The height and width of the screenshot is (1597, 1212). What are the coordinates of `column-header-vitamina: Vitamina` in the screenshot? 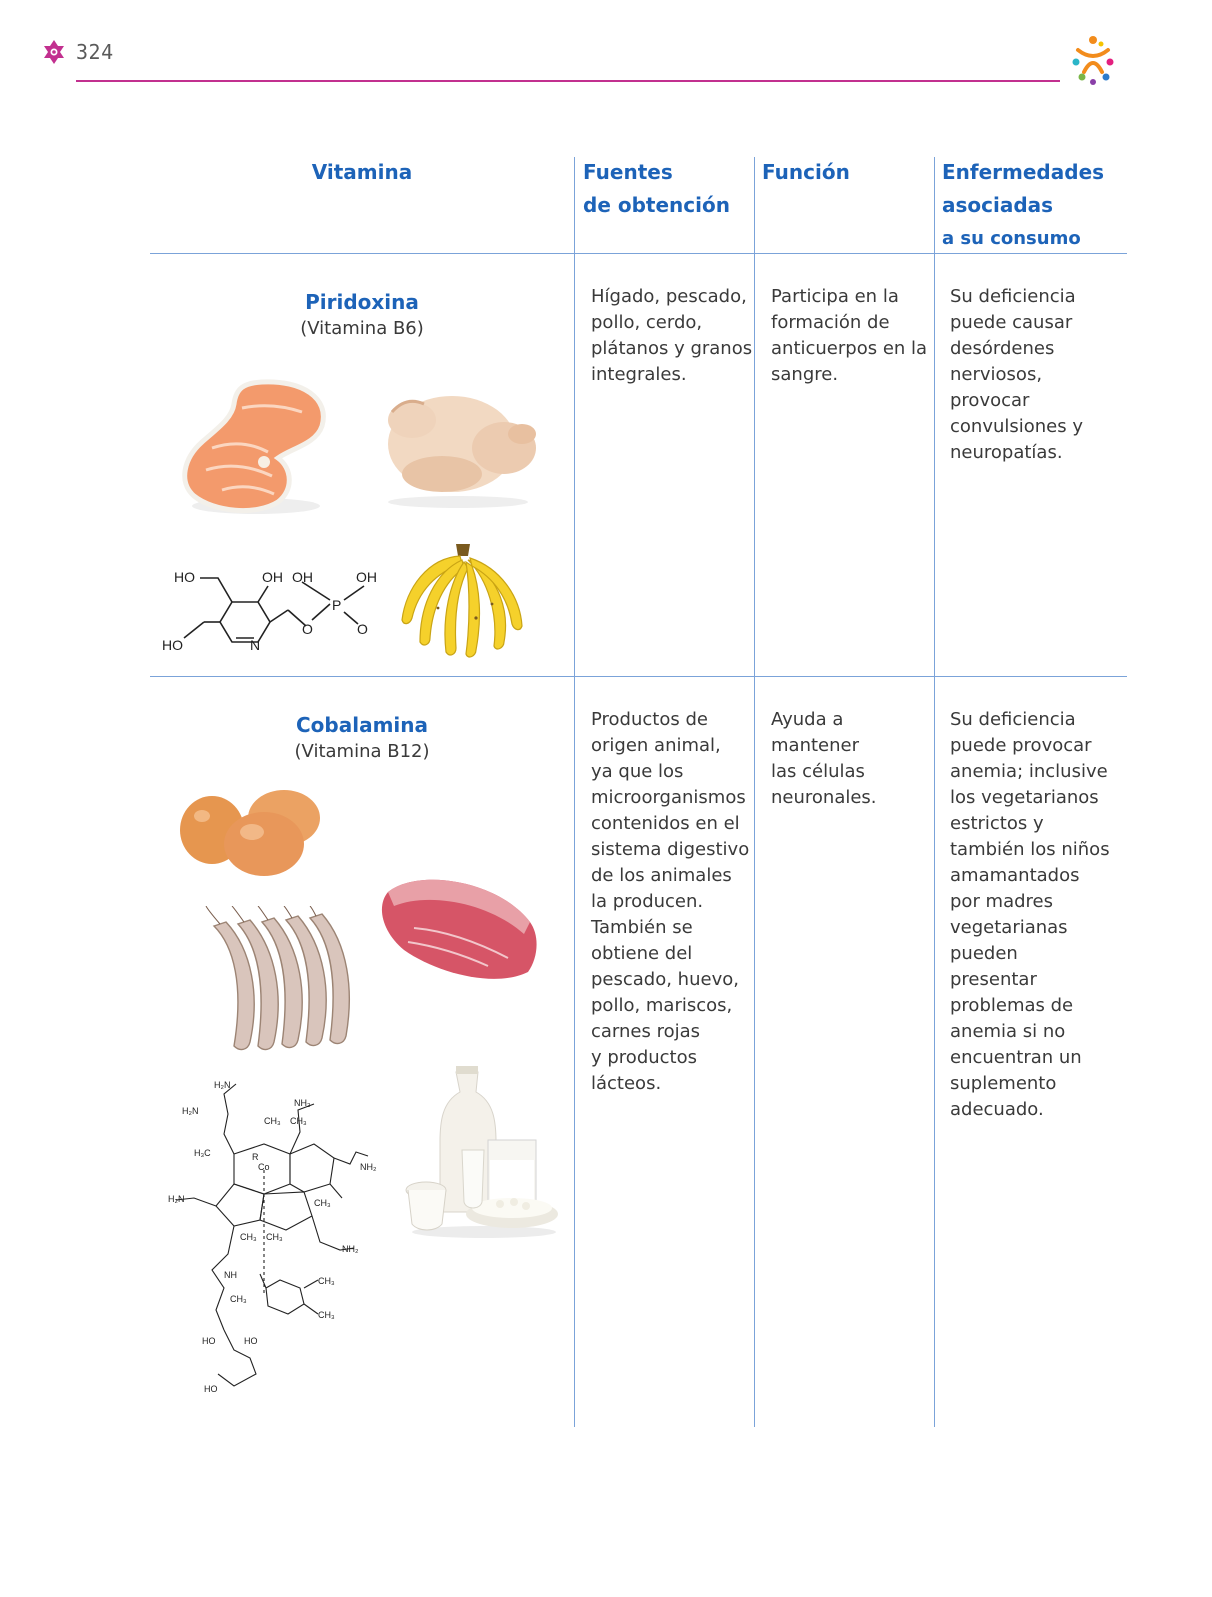 It's located at (362, 172).